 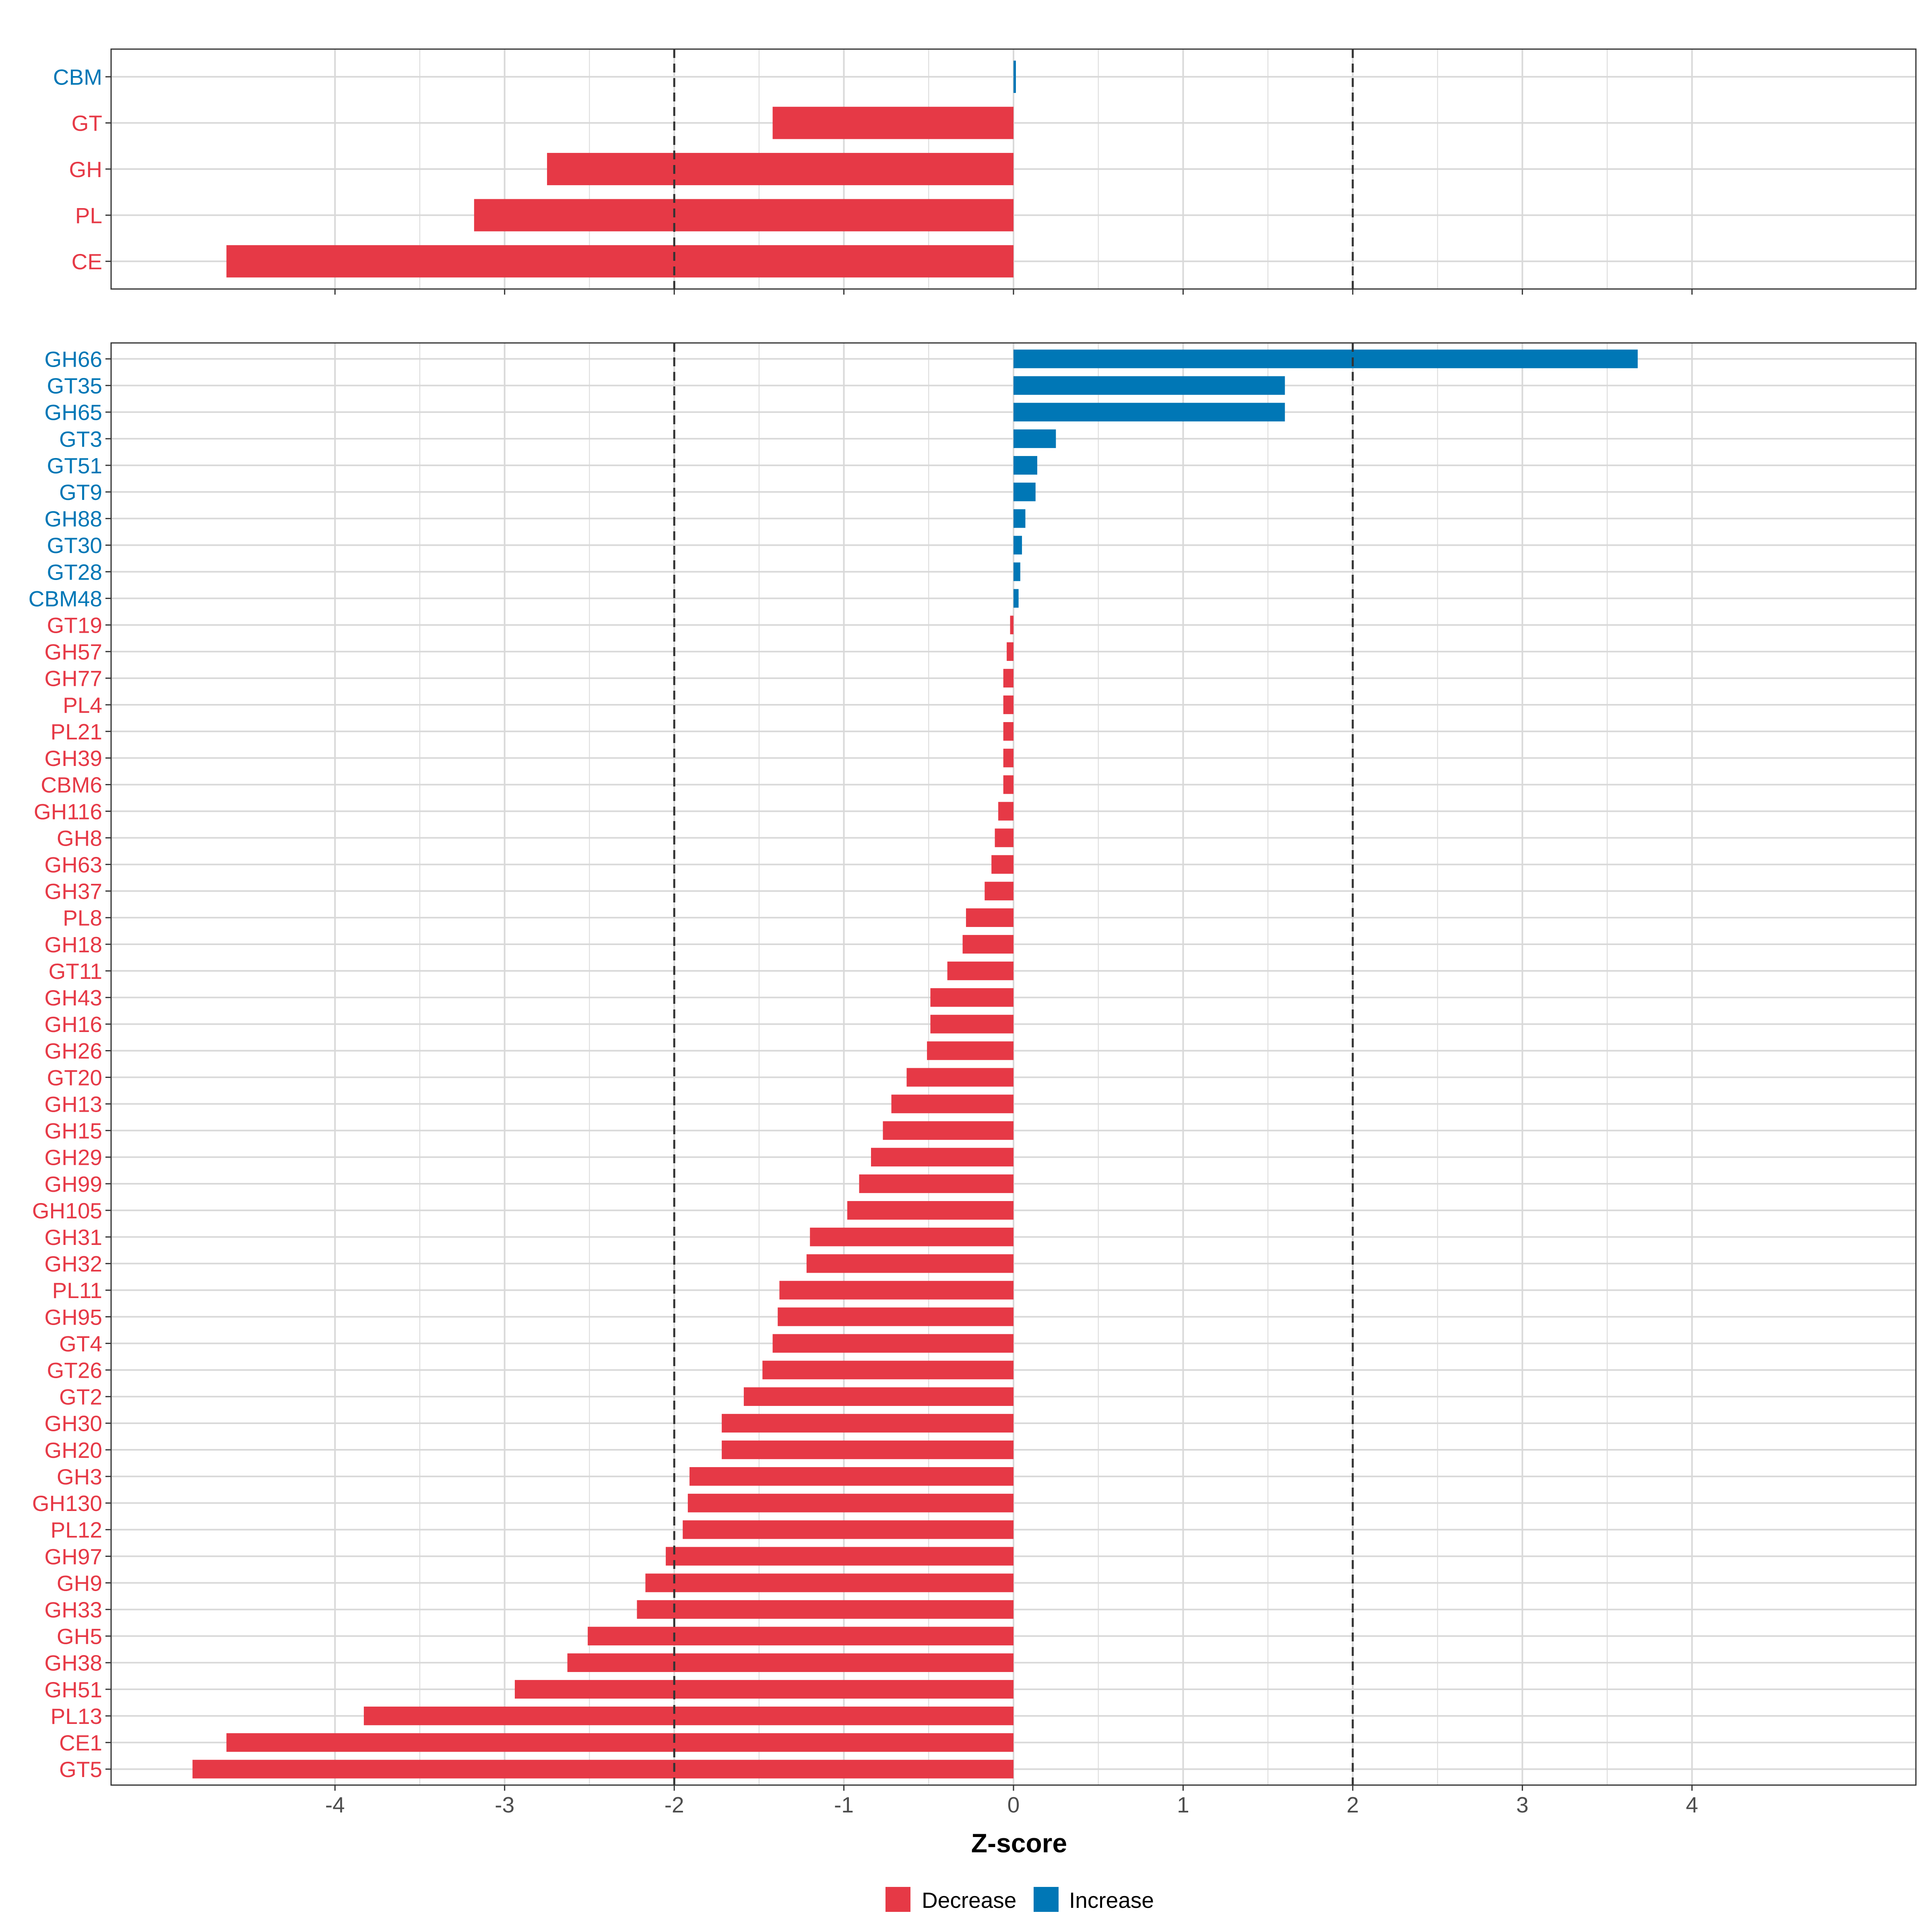 What do you see at coordinates (74, 571) in the screenshot?
I see `category-label: GT28` at bounding box center [74, 571].